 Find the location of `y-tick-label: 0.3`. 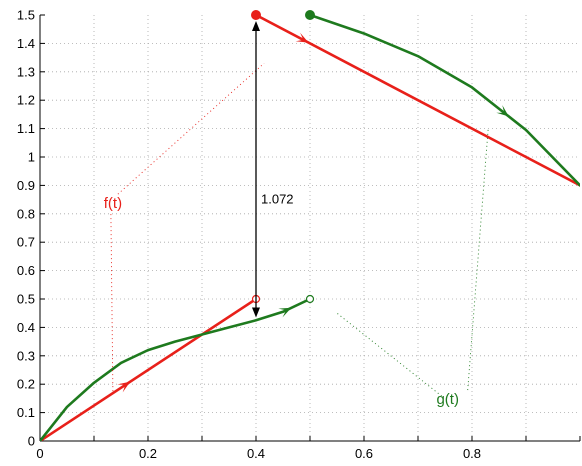

y-tick-label: 0.3 is located at coordinates (26, 355).